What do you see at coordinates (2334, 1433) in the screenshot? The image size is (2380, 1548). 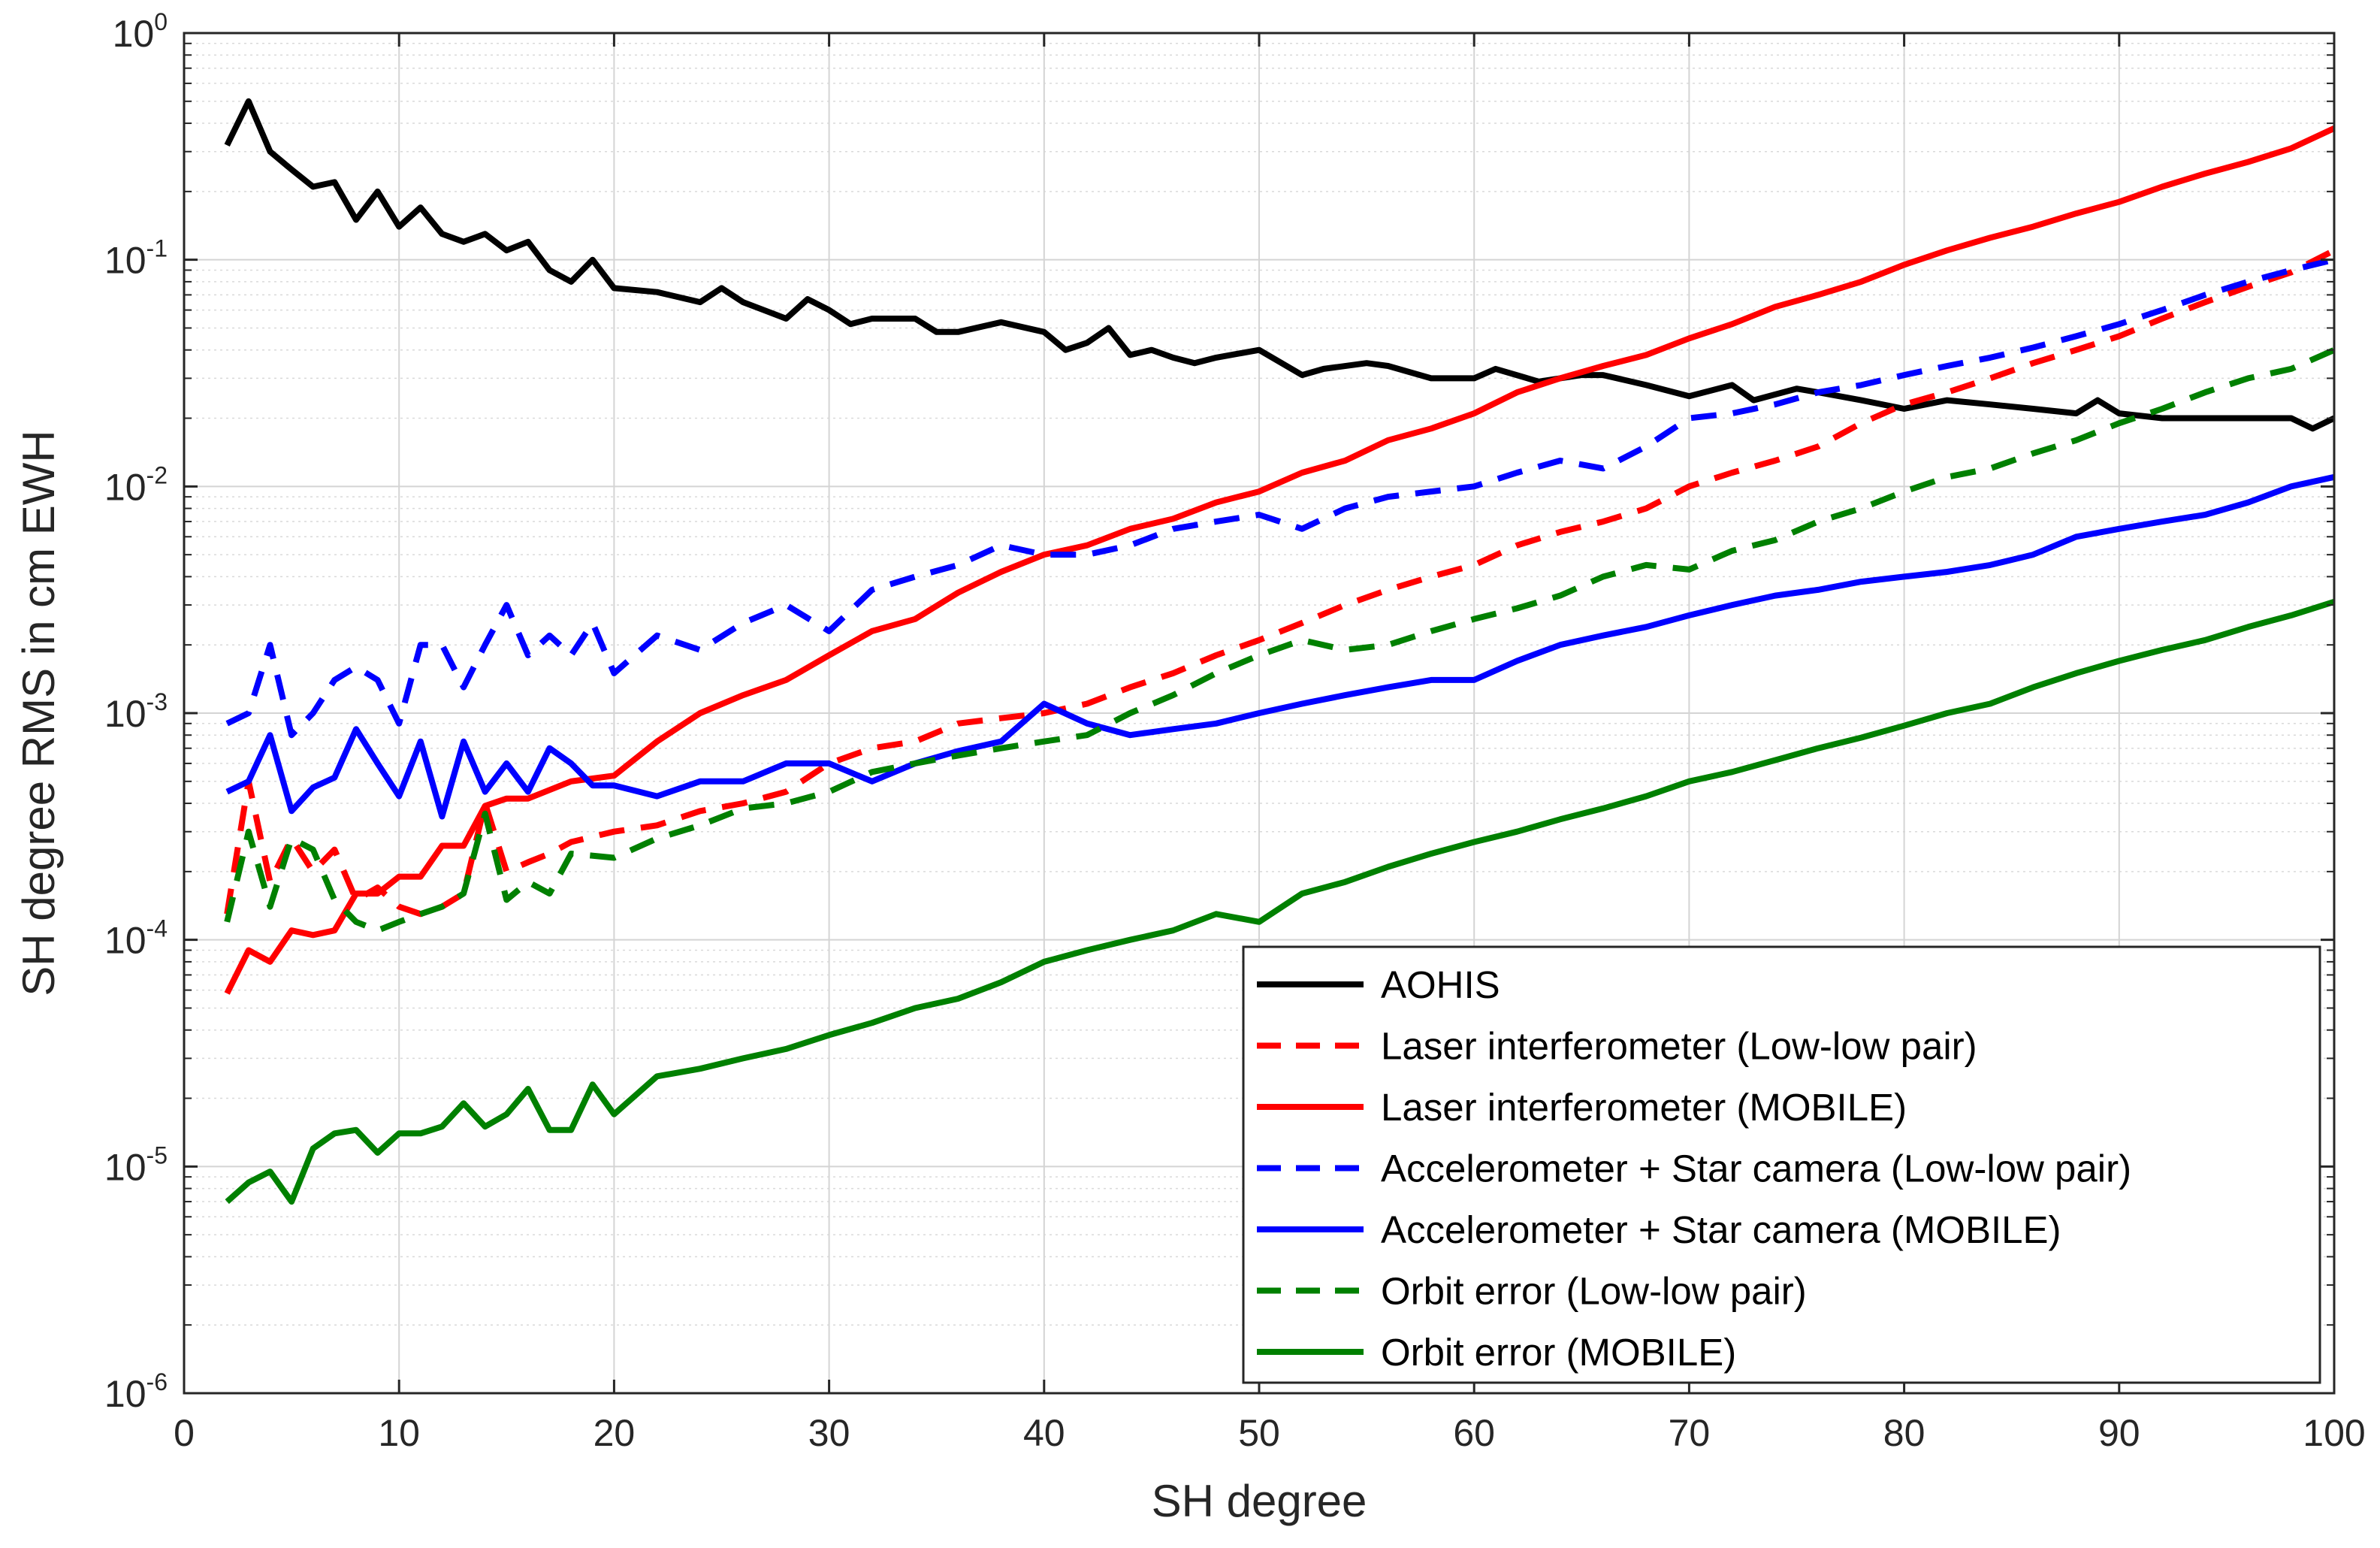 I see `x-tick-label: 100` at bounding box center [2334, 1433].